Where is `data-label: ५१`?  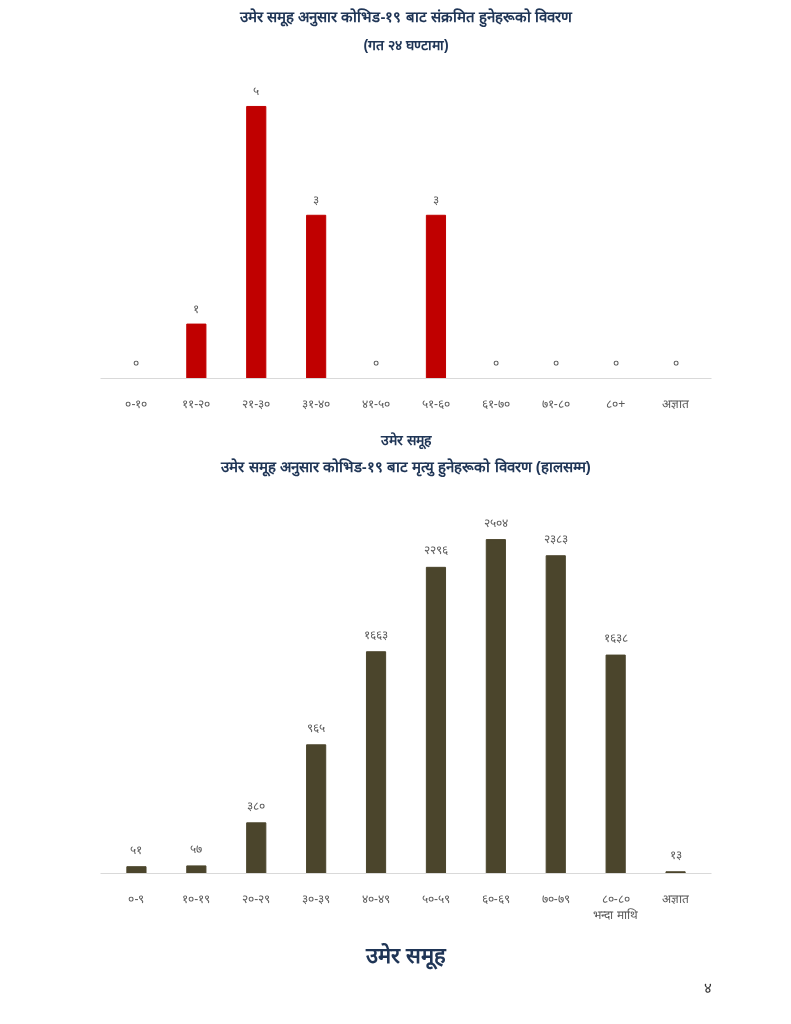
data-label: ५१ is located at coordinates (136, 849).